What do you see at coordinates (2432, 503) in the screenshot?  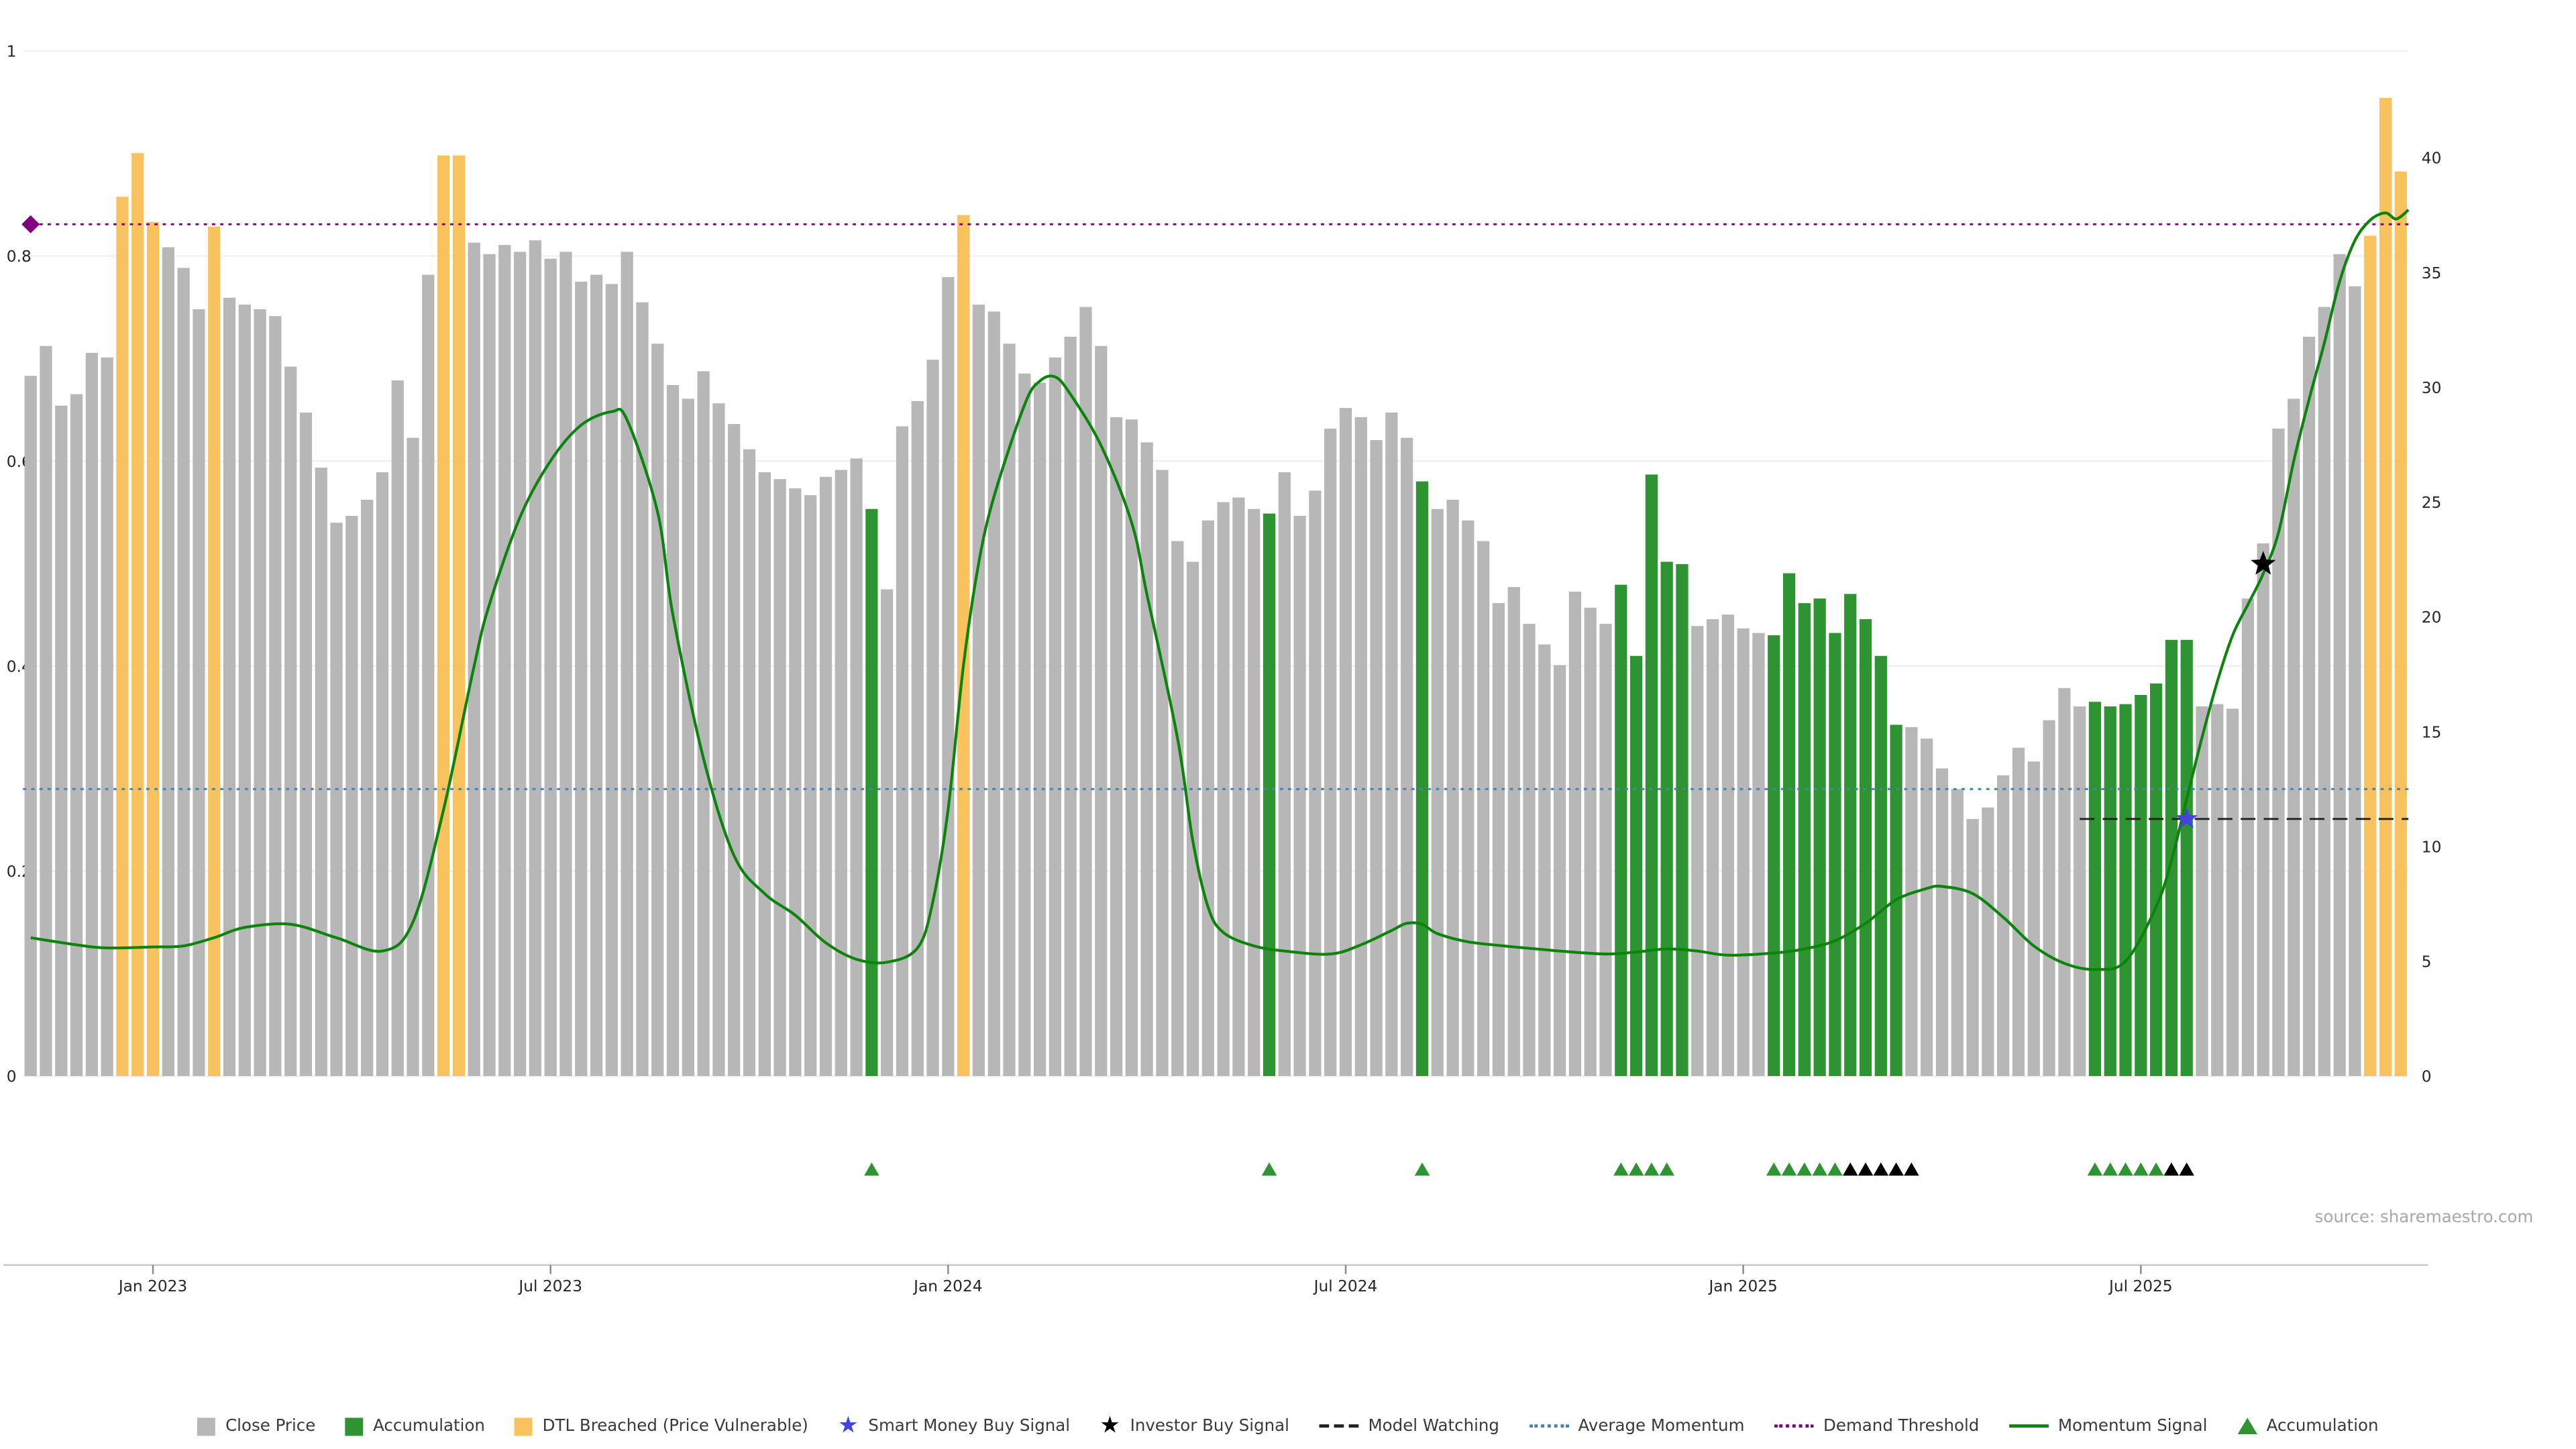 I see `right-axis-tick-label: 25` at bounding box center [2432, 503].